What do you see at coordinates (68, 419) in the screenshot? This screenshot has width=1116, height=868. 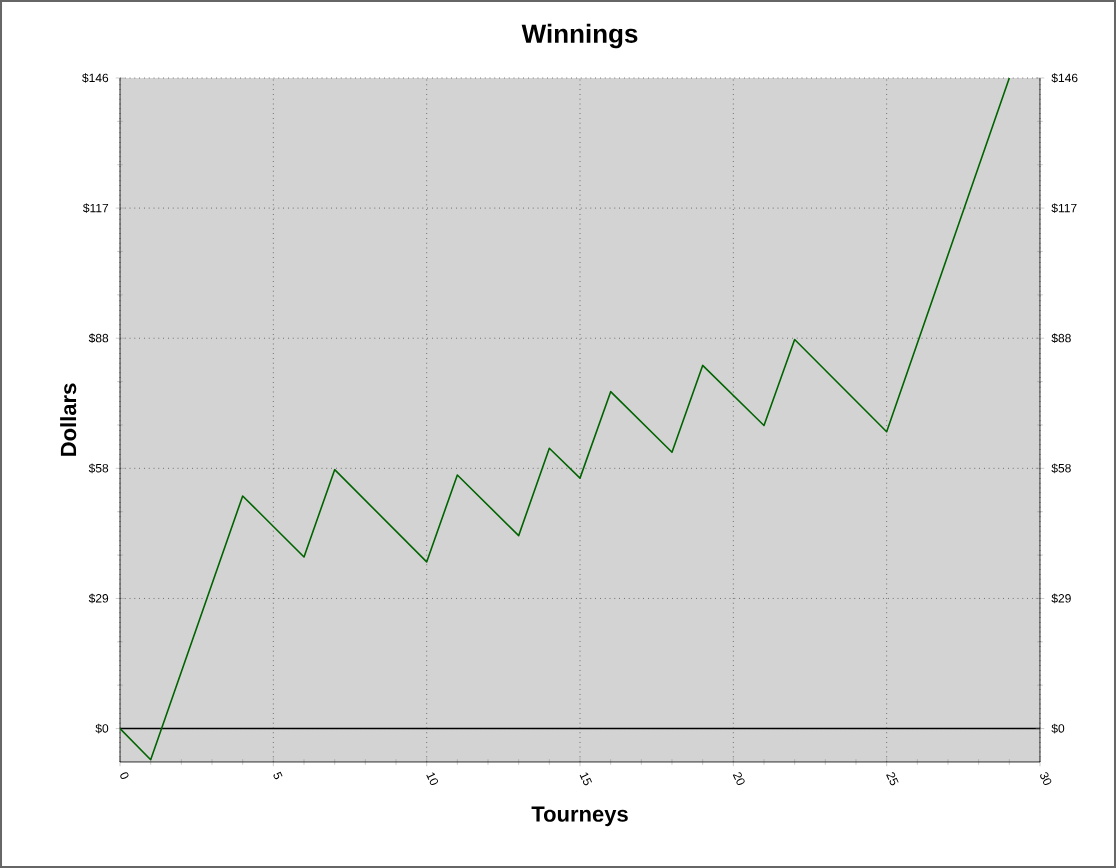 I see `y-axis-title: Dollars` at bounding box center [68, 419].